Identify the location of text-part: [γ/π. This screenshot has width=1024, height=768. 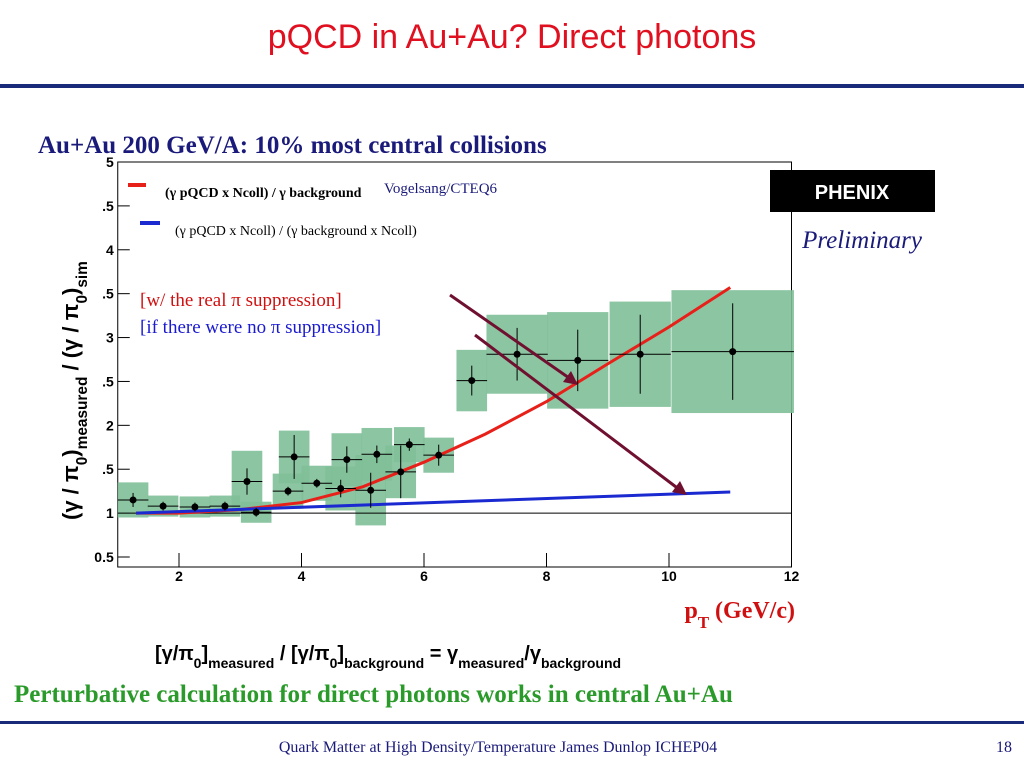
(174, 654).